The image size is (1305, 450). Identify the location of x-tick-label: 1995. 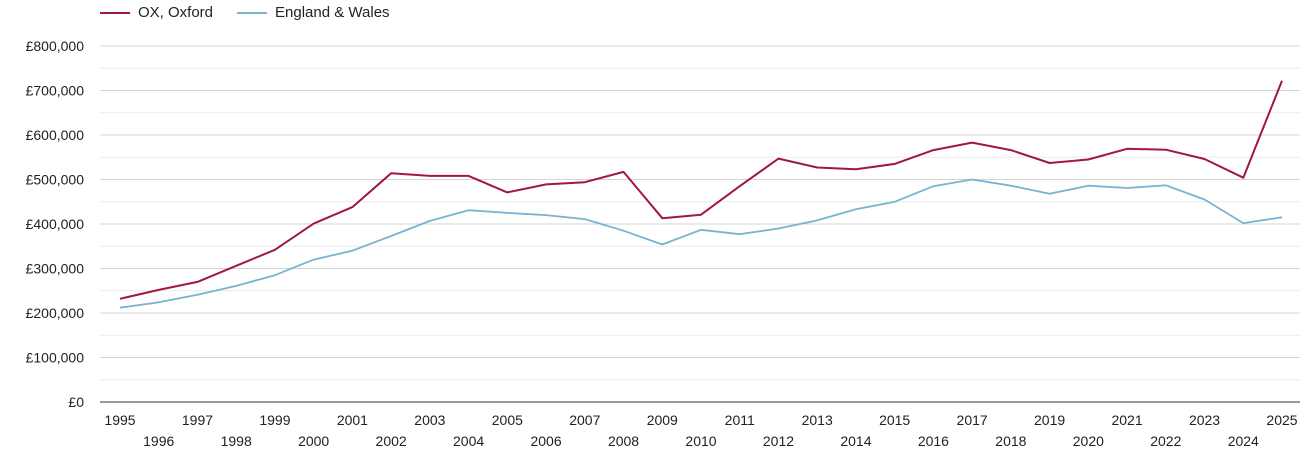
(119, 420).